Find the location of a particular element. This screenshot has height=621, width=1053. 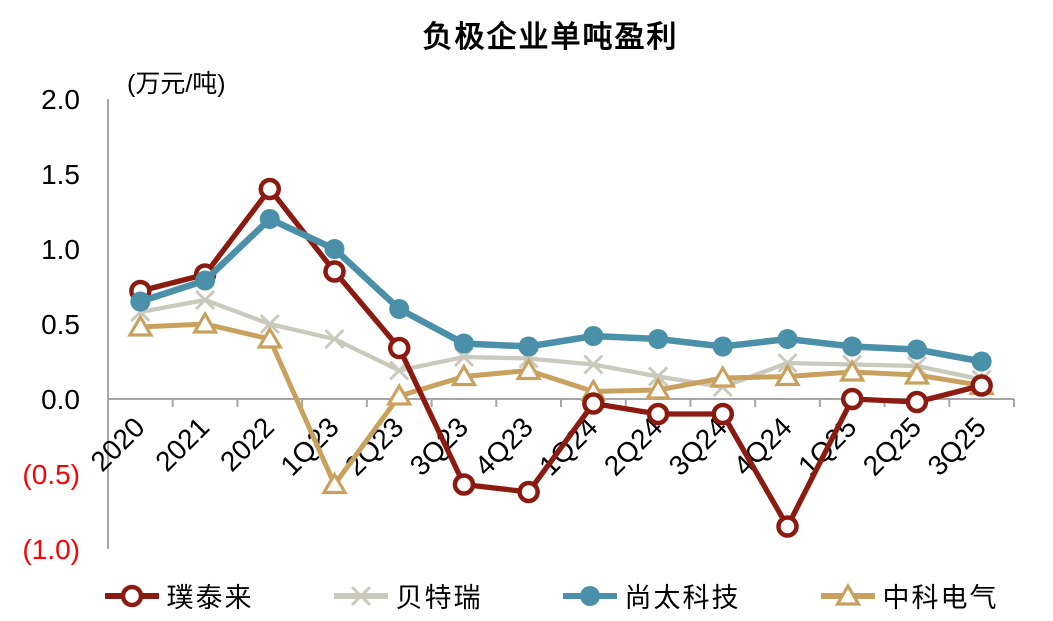

legend-item-putailai: 璞泰来 is located at coordinates (178, 595).